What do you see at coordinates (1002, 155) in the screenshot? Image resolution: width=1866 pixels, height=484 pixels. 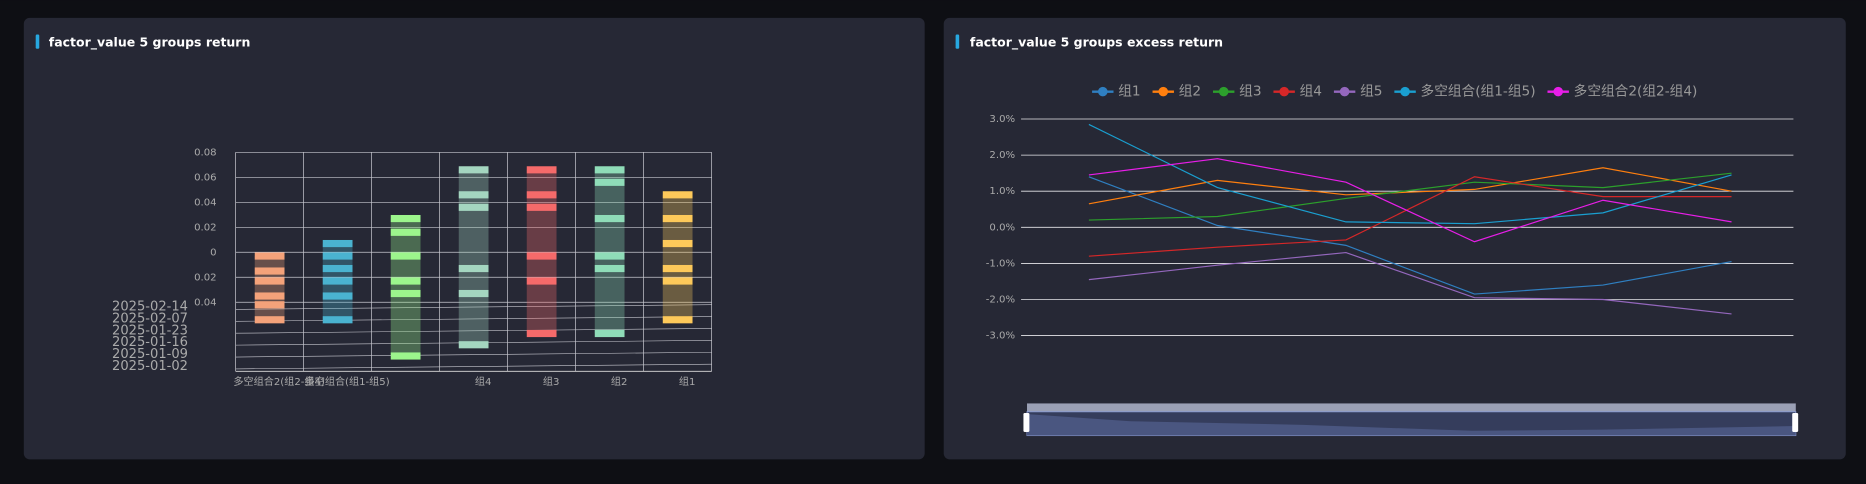 I see `y-tick-label: 2.0%` at bounding box center [1002, 155].